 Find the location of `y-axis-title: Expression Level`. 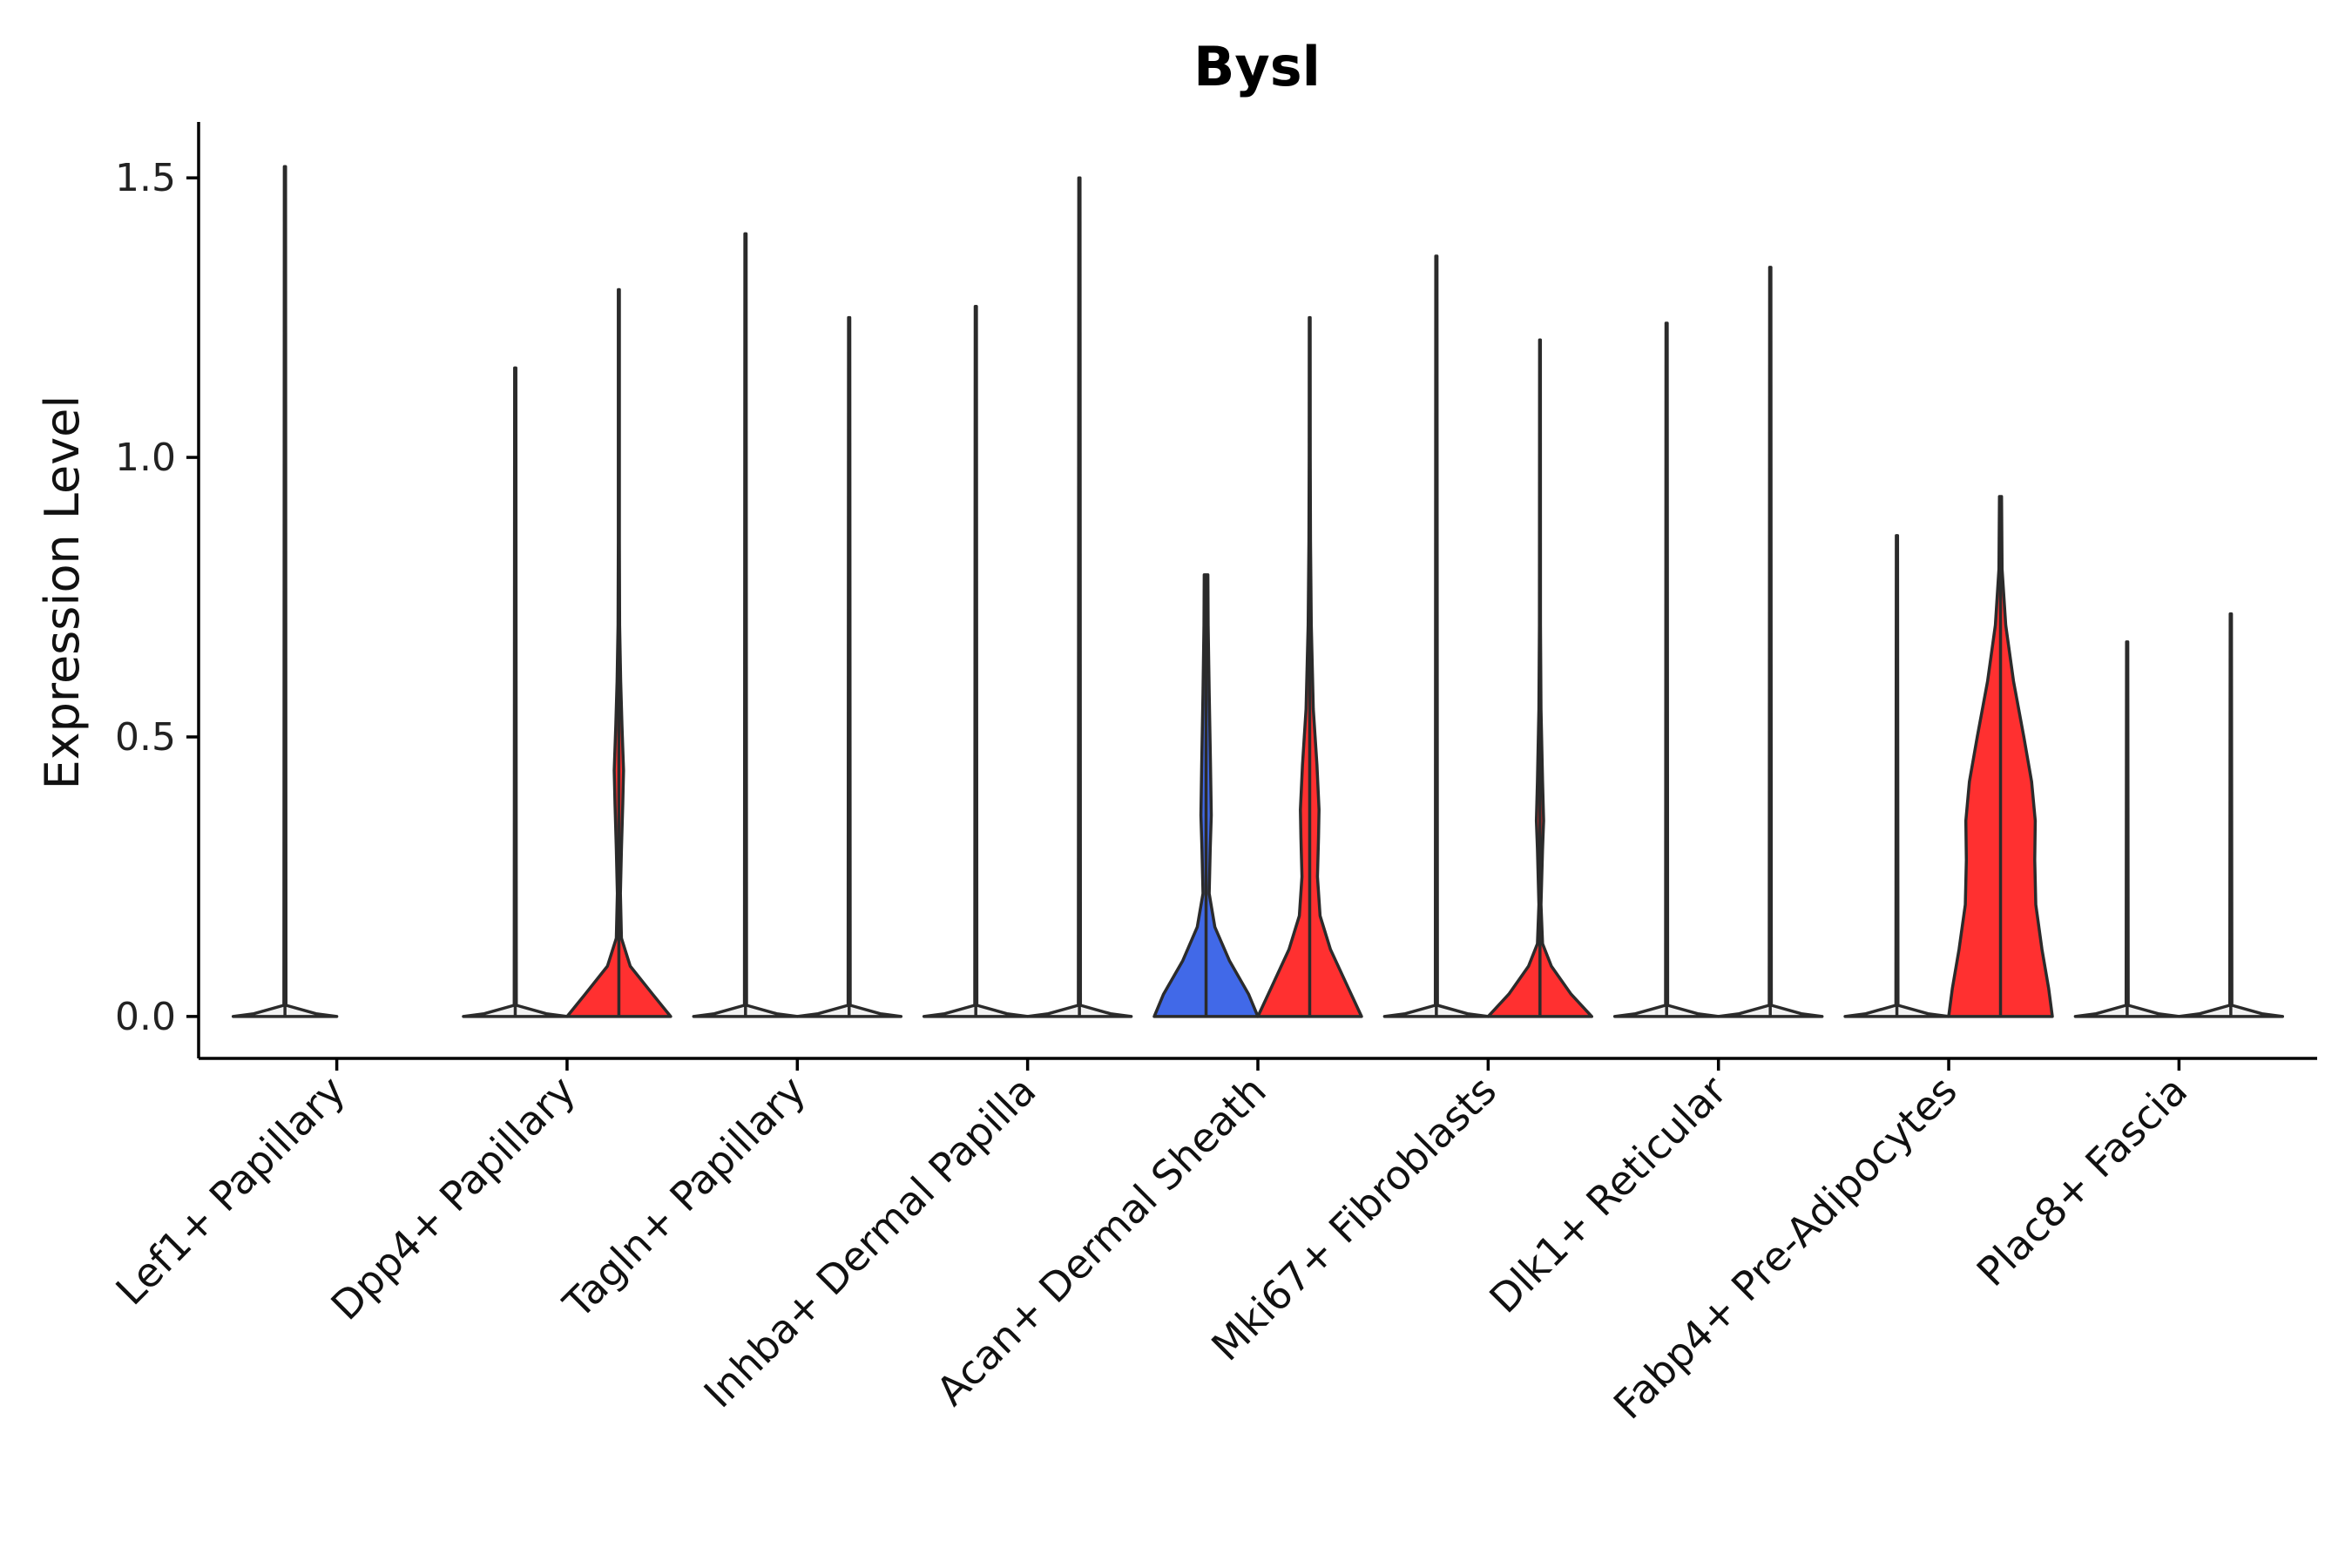

y-axis-title: Expression Level is located at coordinates (62, 592).